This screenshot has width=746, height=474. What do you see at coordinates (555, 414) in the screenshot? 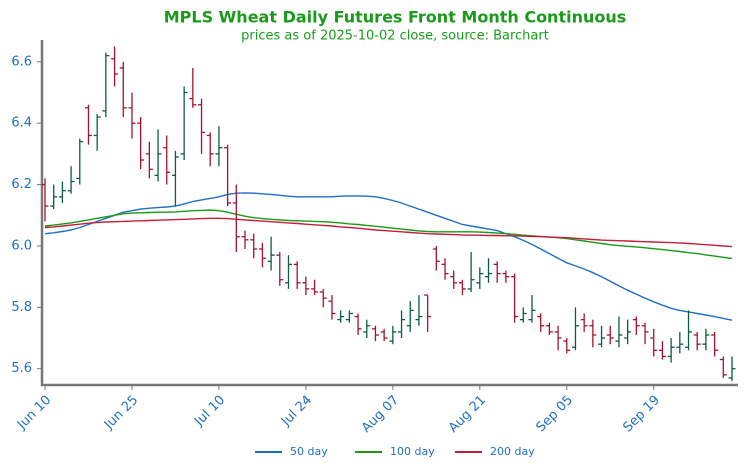
I see `x-tick-label: Sep 05` at bounding box center [555, 414].